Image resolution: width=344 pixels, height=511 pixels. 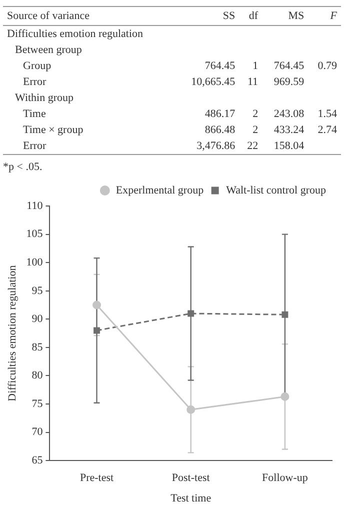 What do you see at coordinates (216, 146) in the screenshot?
I see `text: 3,476.86` at bounding box center [216, 146].